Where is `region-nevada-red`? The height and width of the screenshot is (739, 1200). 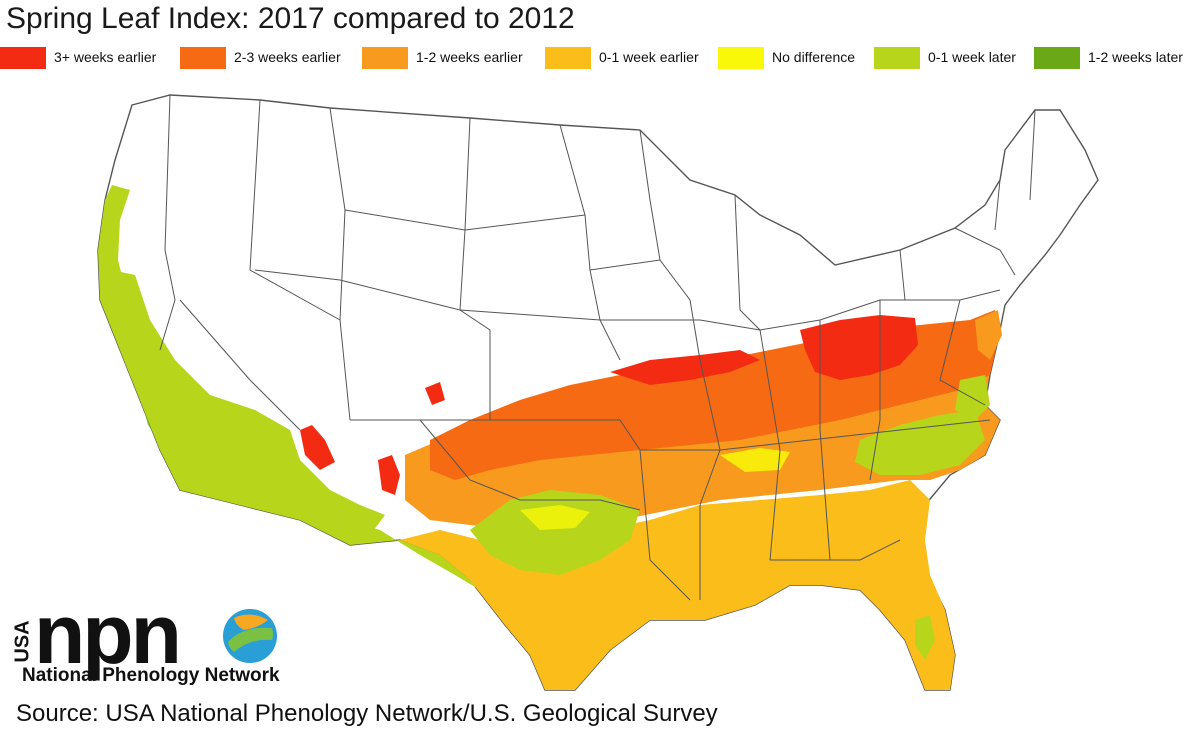
region-nevada-red is located at coordinates (317, 447).